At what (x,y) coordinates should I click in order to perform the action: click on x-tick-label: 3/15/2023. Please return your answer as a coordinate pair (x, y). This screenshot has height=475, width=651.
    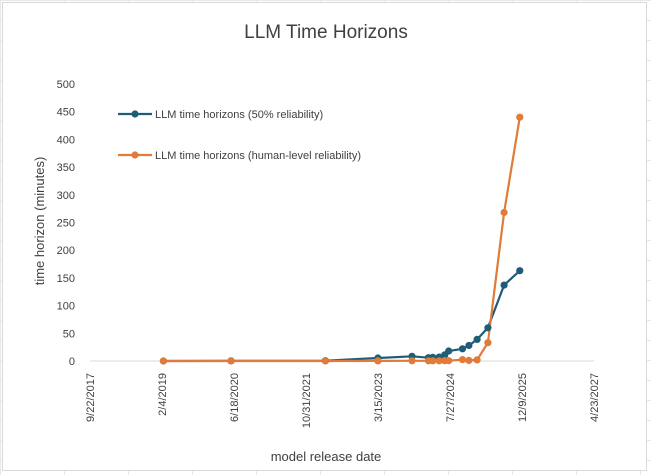
    Looking at the image, I should click on (379, 397).